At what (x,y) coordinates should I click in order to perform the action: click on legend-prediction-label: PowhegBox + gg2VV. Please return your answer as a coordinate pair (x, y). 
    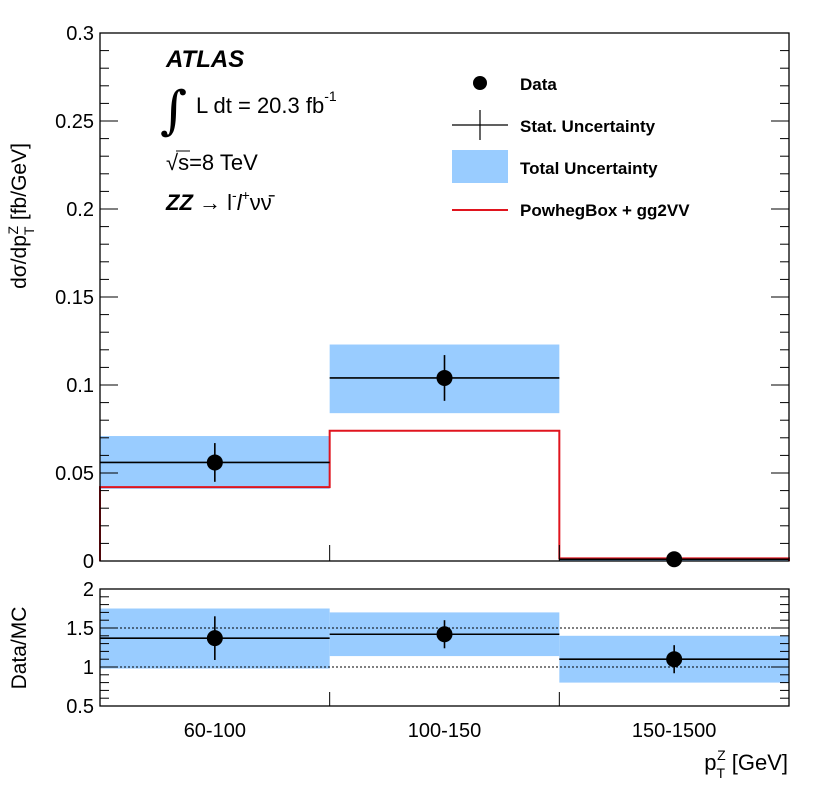
    Looking at the image, I should click on (605, 210).